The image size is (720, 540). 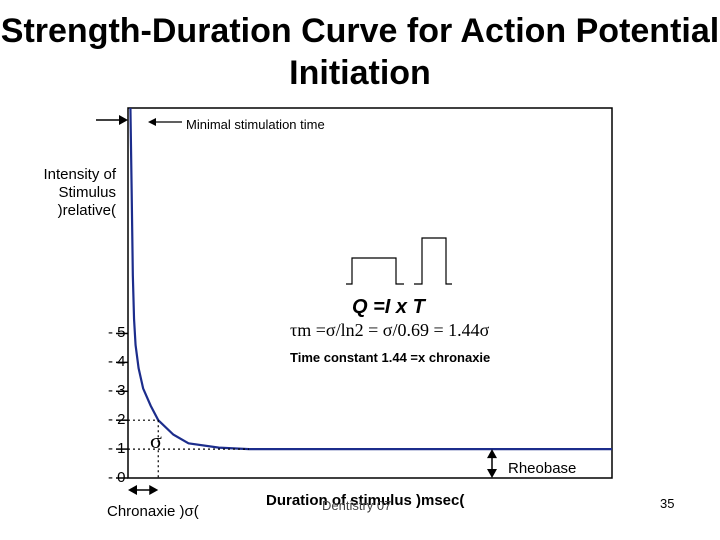 What do you see at coordinates (433, 261) in the screenshot?
I see `short-pulse-icon` at bounding box center [433, 261].